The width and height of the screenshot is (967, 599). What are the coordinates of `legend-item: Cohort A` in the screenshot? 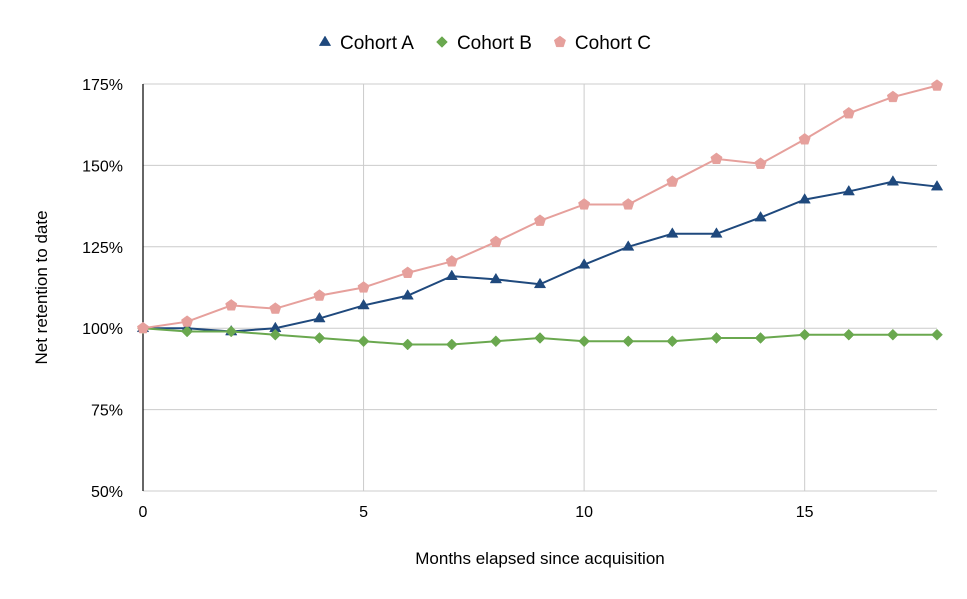 It's located at (366, 43).